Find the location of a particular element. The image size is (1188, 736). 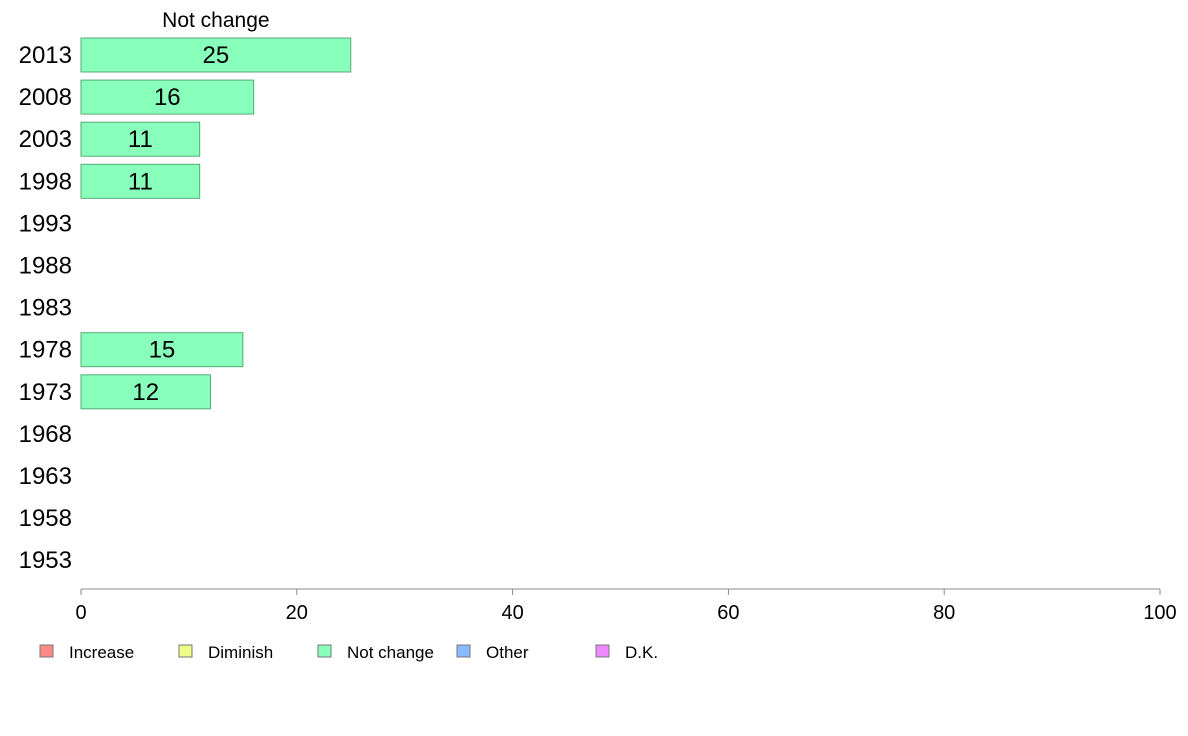

bar-value-label-1998: 11 is located at coordinates (140, 181).